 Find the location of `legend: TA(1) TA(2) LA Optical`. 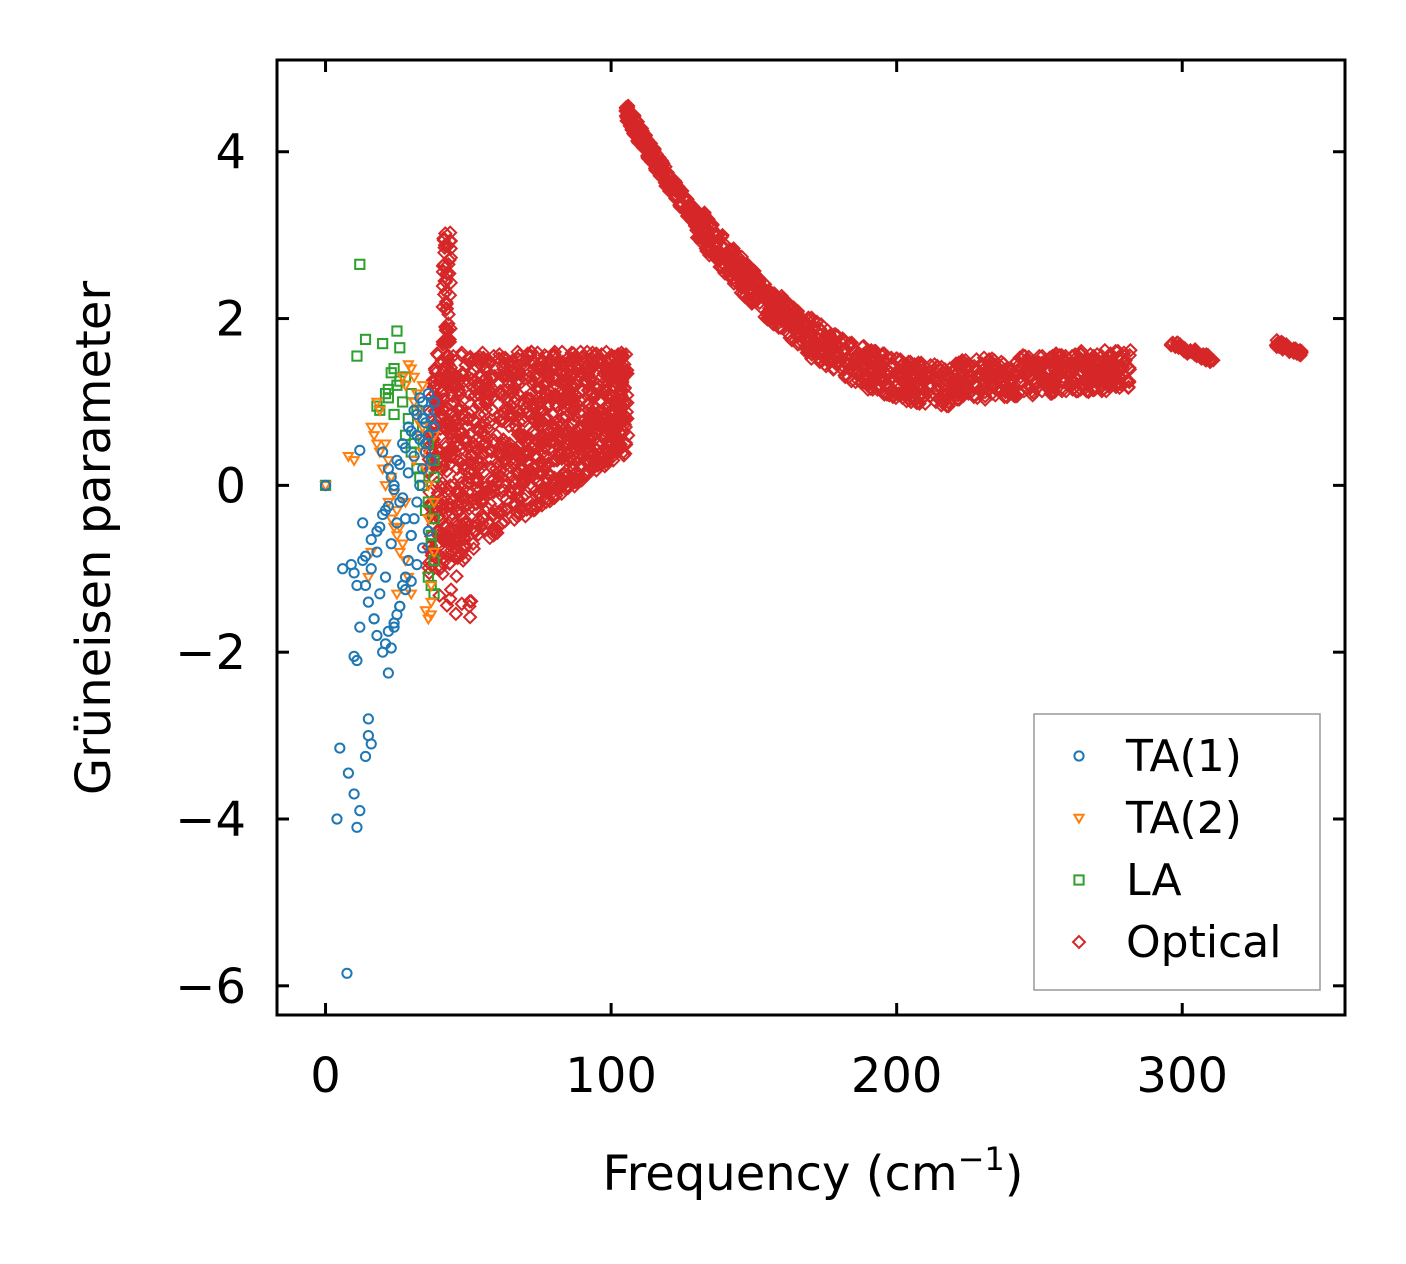

legend: TA(1) TA(2) LA Optical is located at coordinates (1177, 852).